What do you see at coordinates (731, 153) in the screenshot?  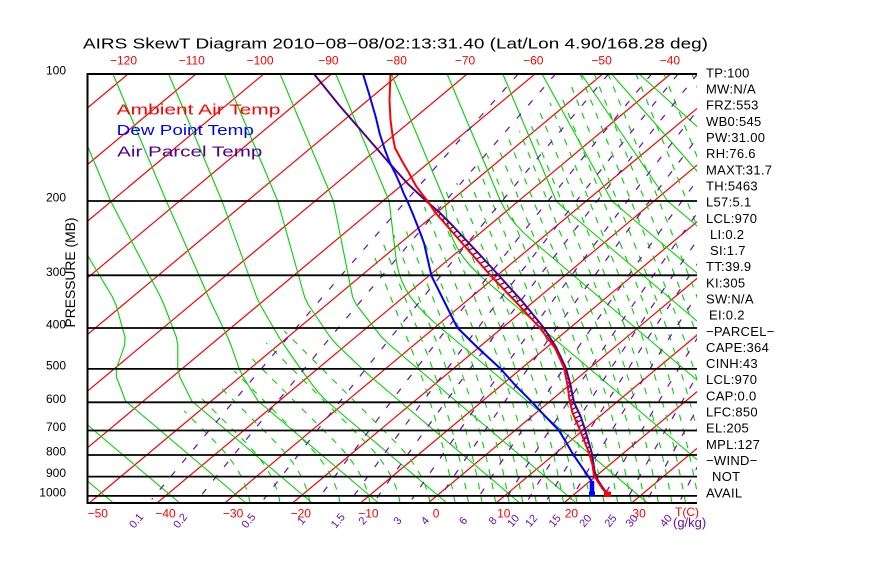 I see `svg-text: RH:76.6` at bounding box center [731, 153].